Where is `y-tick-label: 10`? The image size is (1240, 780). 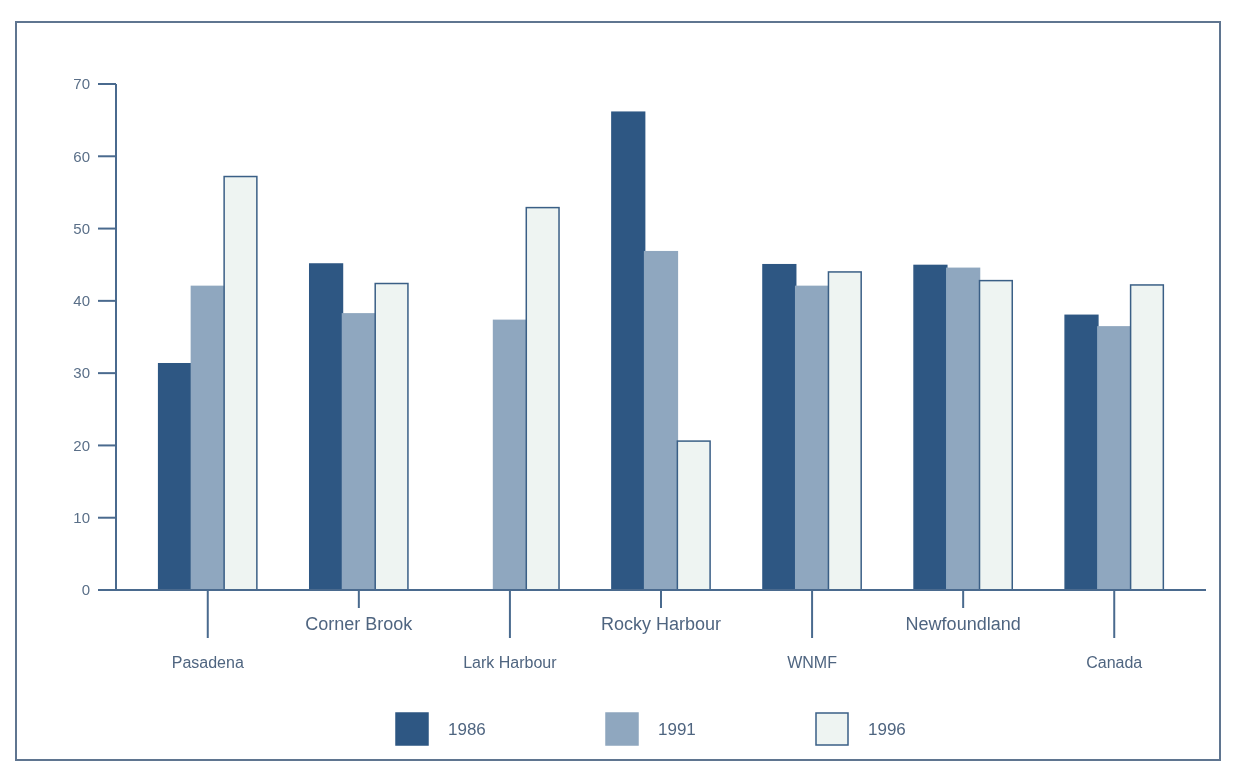 y-tick-label: 10 is located at coordinates (81, 517).